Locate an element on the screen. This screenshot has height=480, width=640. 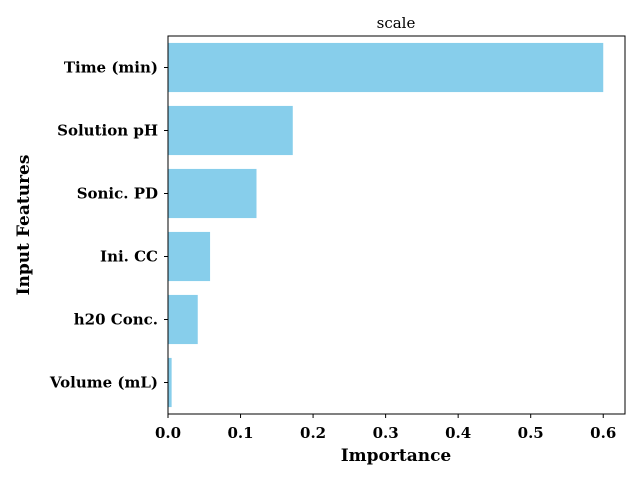
x-ticks-group: 0.0 0.1 0.2 0.3 0.4 0.5 0.6 is located at coordinates (385, 428).